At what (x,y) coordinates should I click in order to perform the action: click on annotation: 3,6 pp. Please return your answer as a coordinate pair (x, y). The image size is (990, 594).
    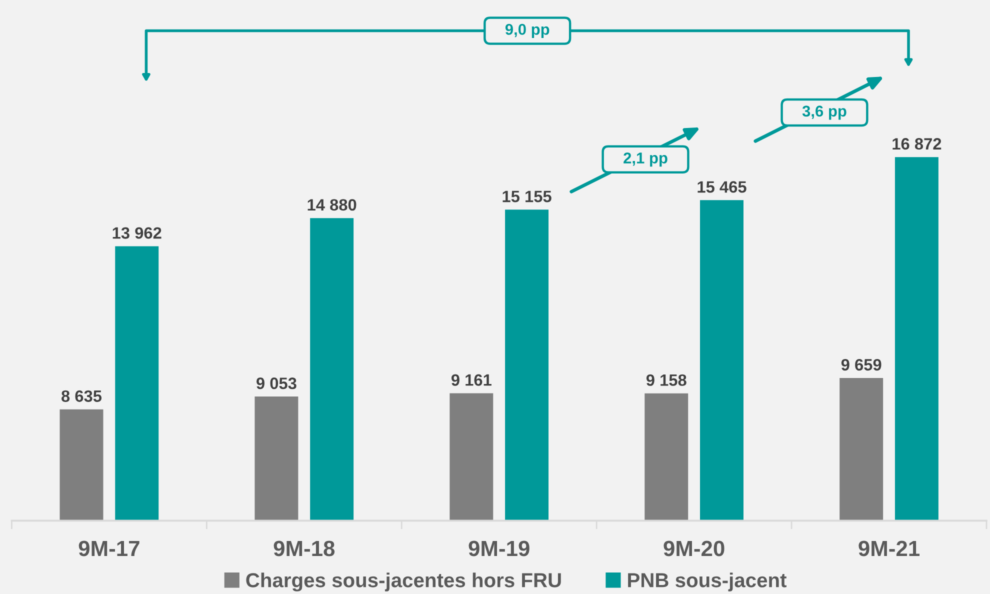
    Looking at the image, I should click on (824, 113).